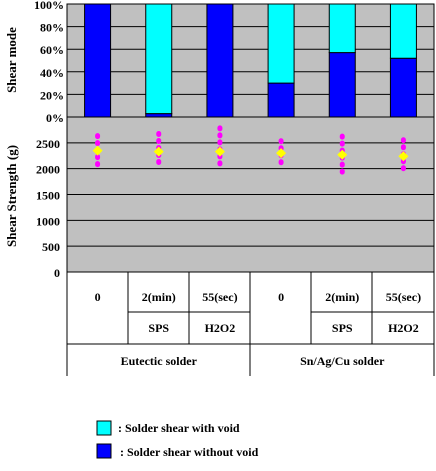  I want to click on shear-strength-ylabel: Shear Strength (g), so click(11, 196).